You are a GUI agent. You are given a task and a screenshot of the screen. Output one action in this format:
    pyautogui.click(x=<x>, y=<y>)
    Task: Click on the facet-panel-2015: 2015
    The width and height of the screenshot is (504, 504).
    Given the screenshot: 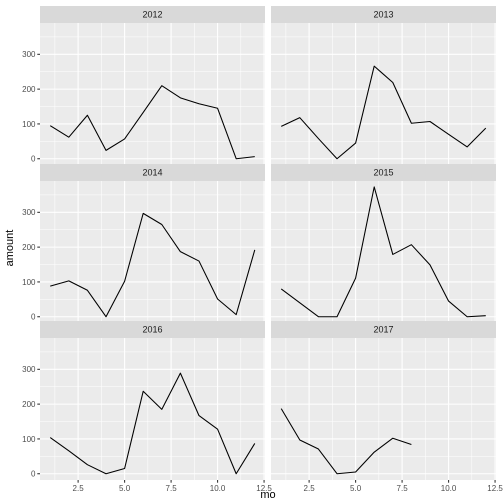 What is the action you would take?
    pyautogui.click(x=383, y=243)
    